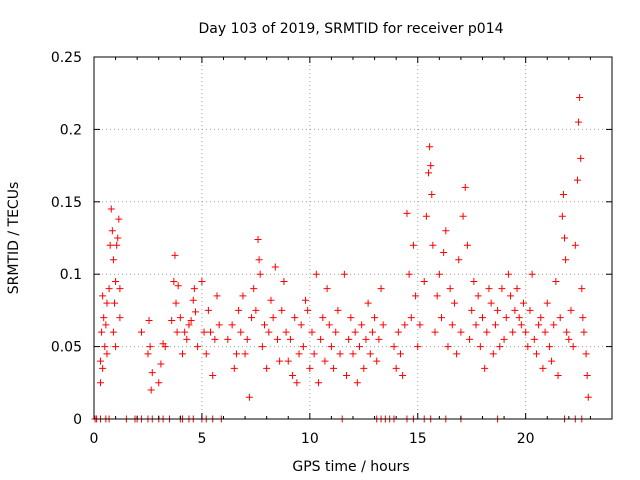 The image size is (640, 480). I want to click on x-tick-label: 15, so click(418, 439).